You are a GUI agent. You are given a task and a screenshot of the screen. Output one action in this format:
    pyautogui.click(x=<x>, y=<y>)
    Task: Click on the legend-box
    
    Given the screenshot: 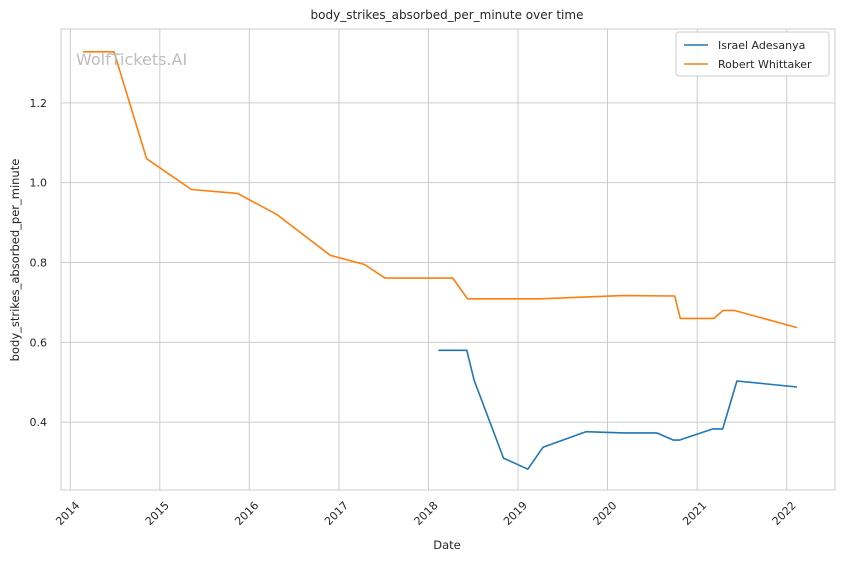 What is the action you would take?
    pyautogui.click(x=752, y=54)
    